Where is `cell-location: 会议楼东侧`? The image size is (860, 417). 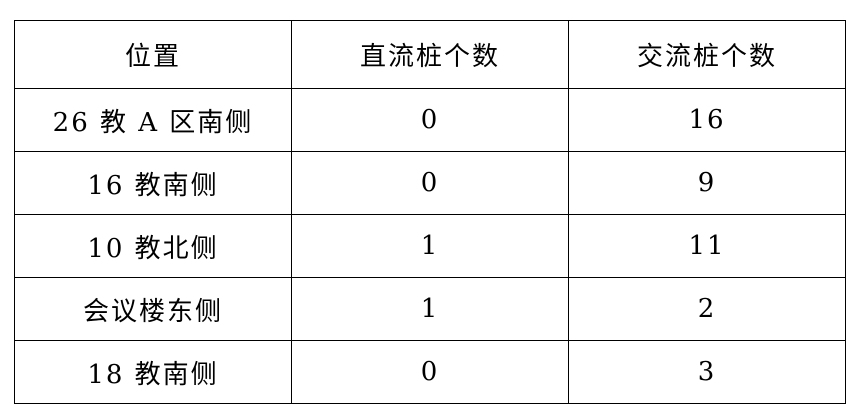 cell-location: 会议楼东侧 is located at coordinates (153, 309).